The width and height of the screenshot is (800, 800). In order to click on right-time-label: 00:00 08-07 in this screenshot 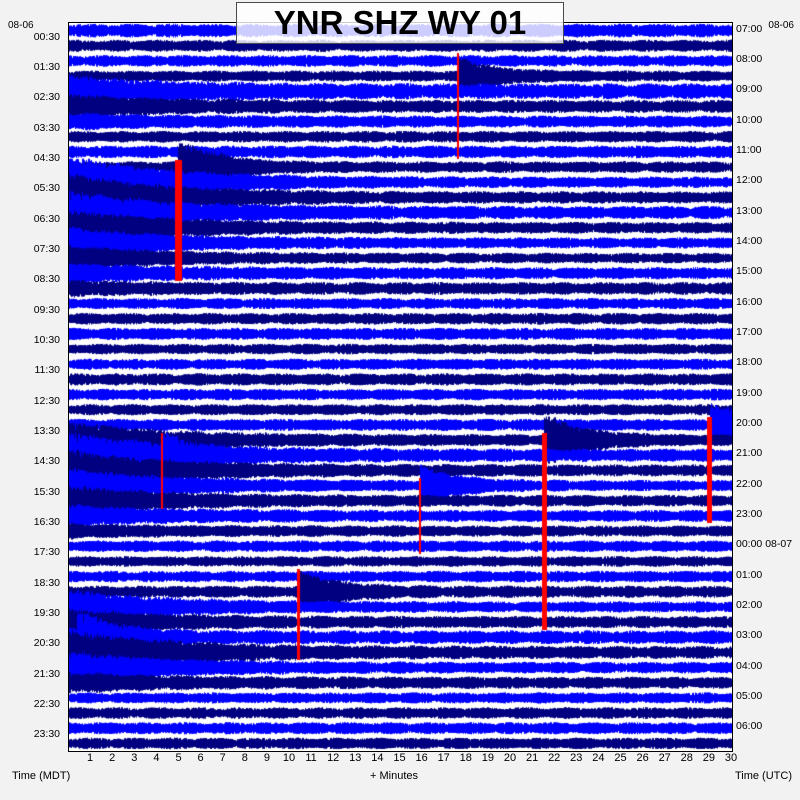, I will do `click(764, 544)`.